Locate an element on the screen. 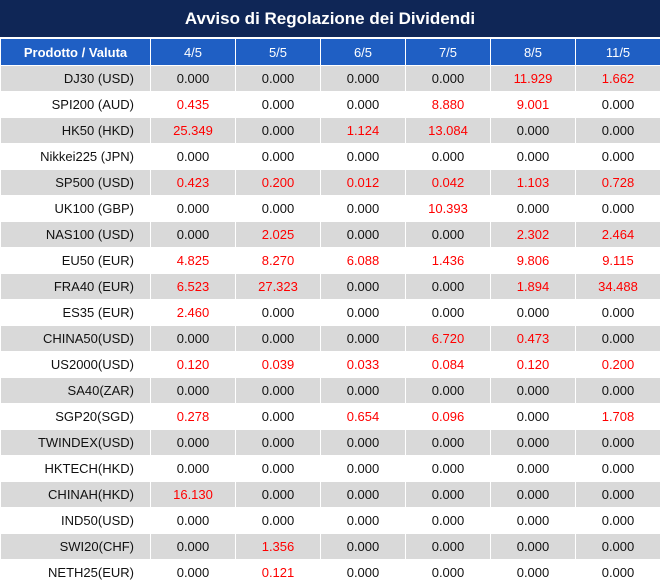  dividend-value-cell: 4.825 is located at coordinates (193, 260).